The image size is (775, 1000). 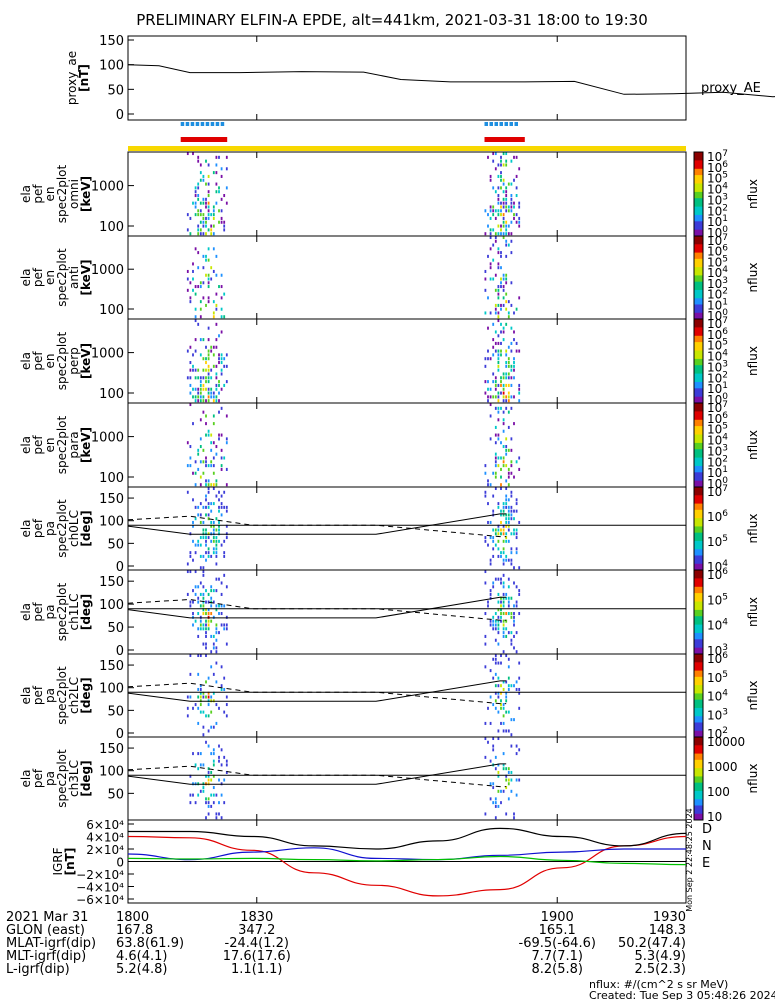 I want to click on y-axis-label: ela, so click(x=26, y=277).